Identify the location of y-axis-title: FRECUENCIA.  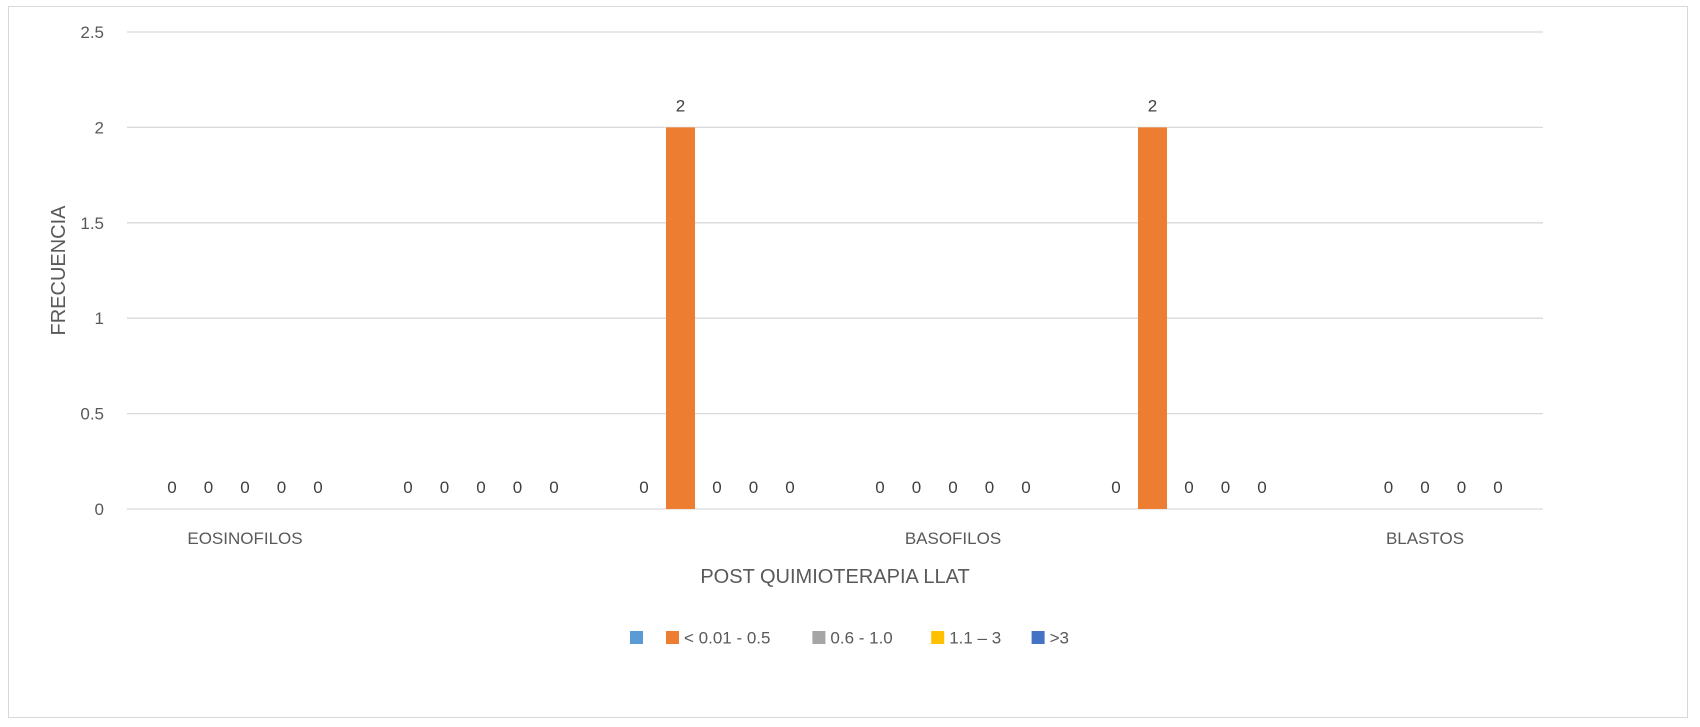
(59, 270).